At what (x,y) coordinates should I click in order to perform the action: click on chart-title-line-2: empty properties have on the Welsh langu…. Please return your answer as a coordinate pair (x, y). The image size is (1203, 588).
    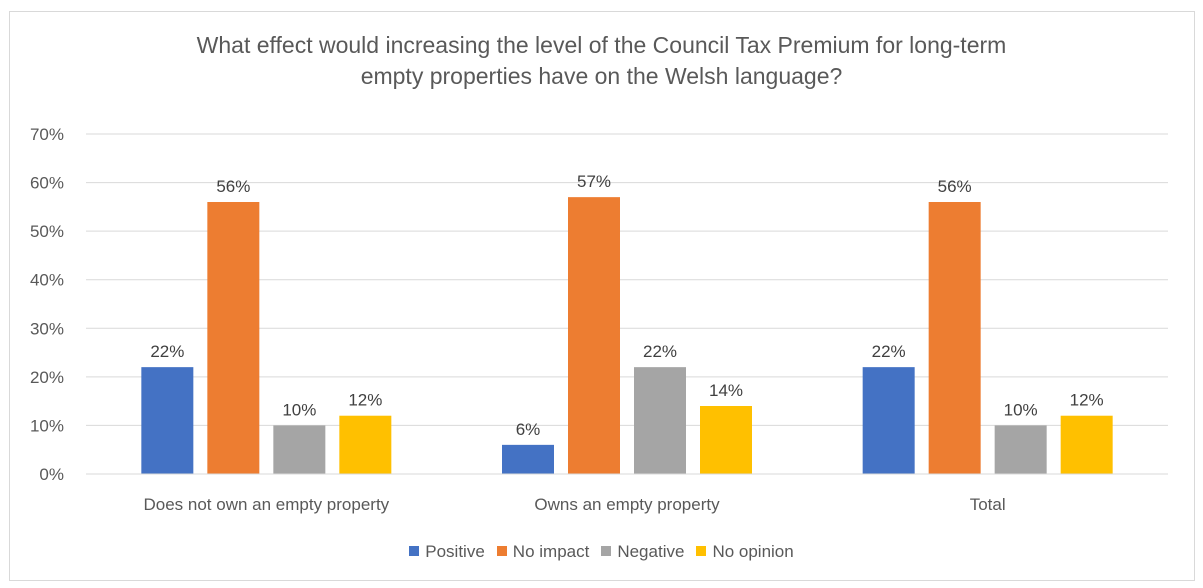
    Looking at the image, I should click on (601, 76).